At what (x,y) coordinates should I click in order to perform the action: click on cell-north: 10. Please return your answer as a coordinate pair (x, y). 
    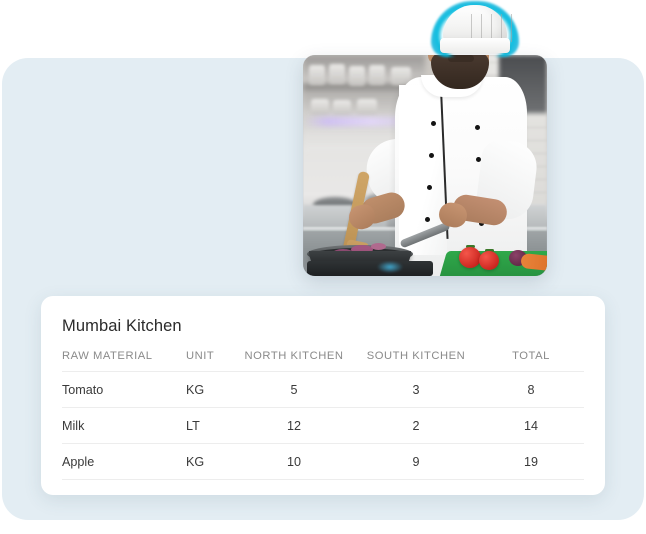
    Looking at the image, I should click on (294, 461).